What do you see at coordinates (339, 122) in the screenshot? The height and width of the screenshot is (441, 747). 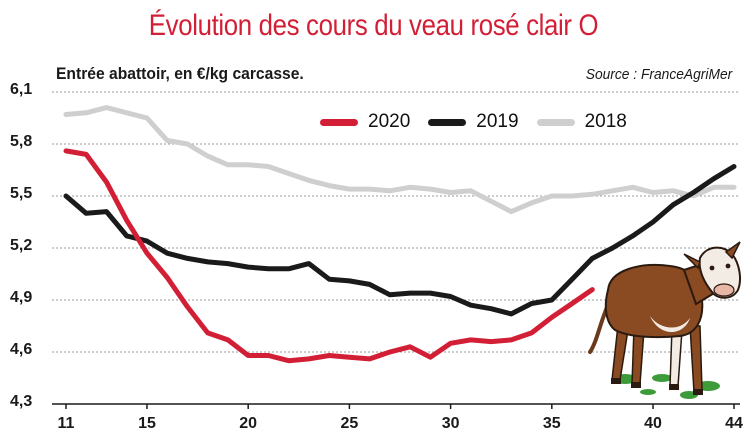 I see `legend-swatch-2020` at bounding box center [339, 122].